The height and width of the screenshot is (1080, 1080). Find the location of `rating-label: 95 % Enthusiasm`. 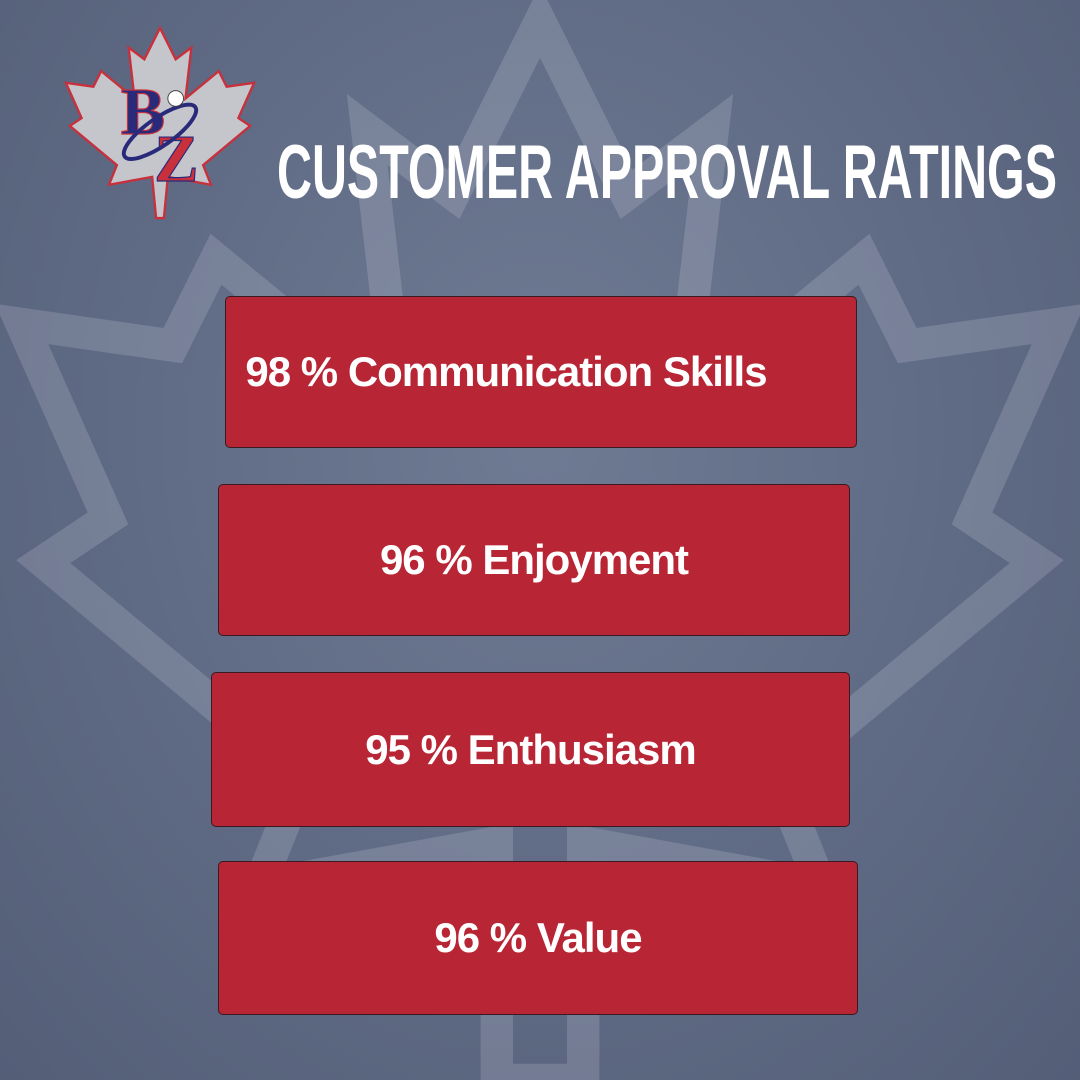

rating-label: 95 % Enthusiasm is located at coordinates (530, 749).